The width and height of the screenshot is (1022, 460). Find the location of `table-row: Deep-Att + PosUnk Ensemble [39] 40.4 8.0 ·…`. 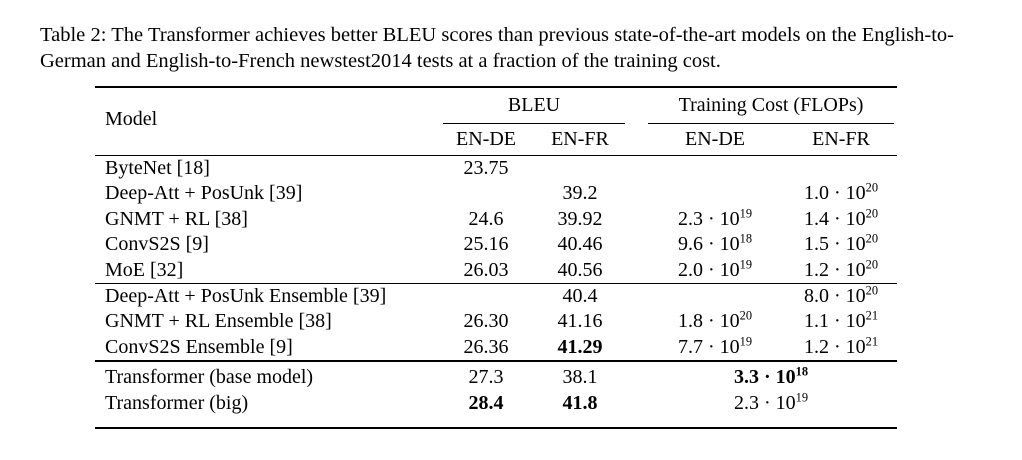

table-row: Deep-Att + PosUnk Ensemble [39] 40.4 8.0 ·… is located at coordinates (496, 297).